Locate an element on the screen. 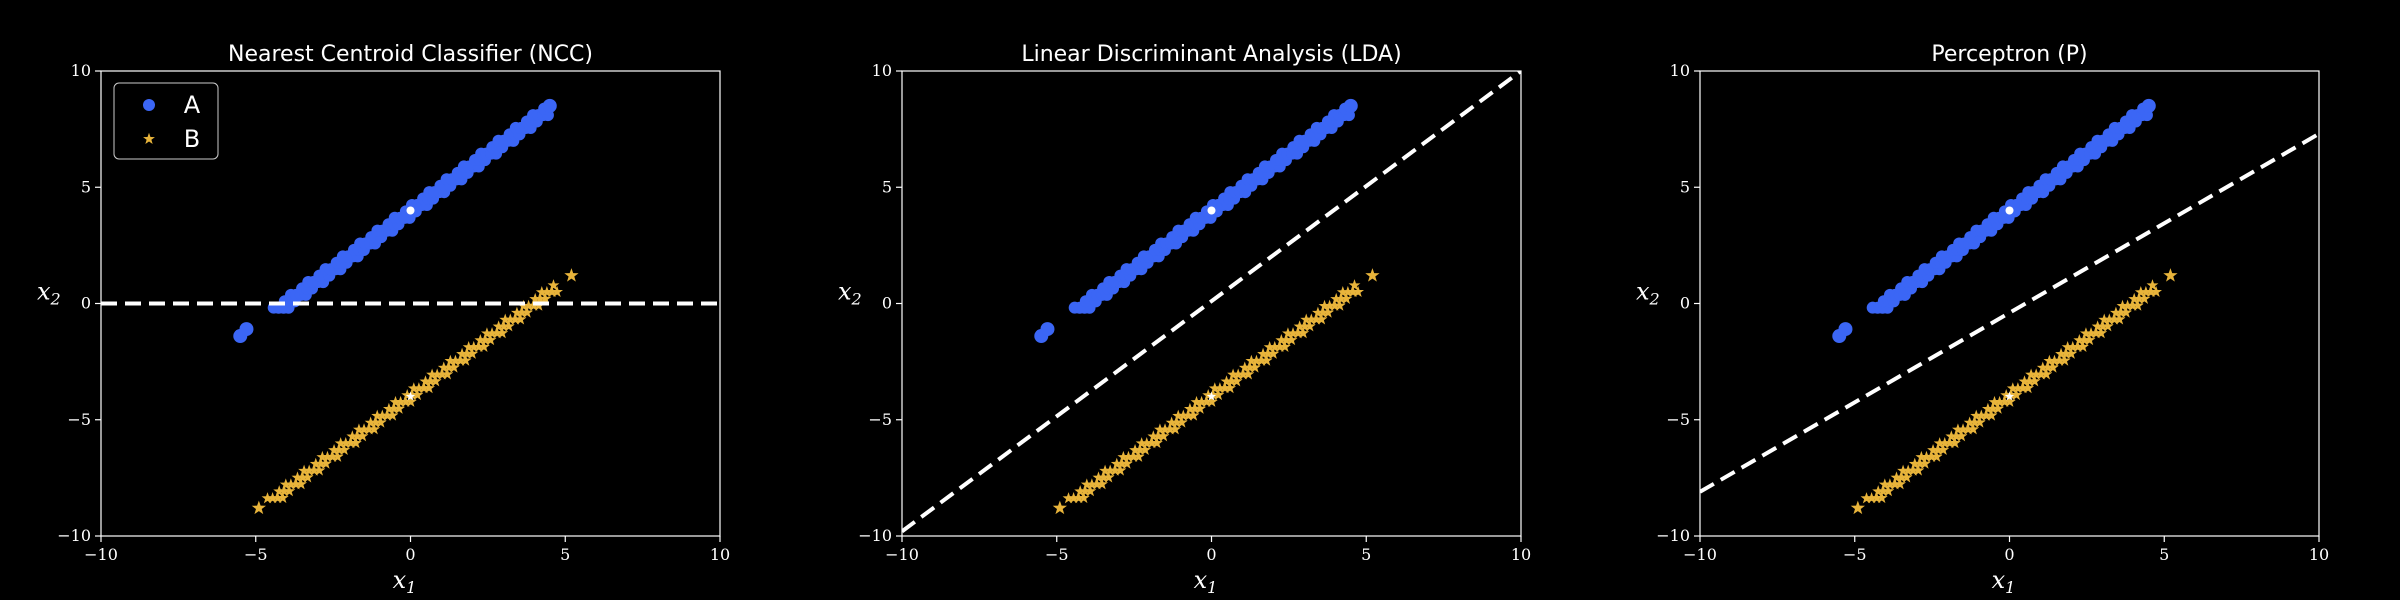  x-axis-label: x1 is located at coordinates (405, 581).